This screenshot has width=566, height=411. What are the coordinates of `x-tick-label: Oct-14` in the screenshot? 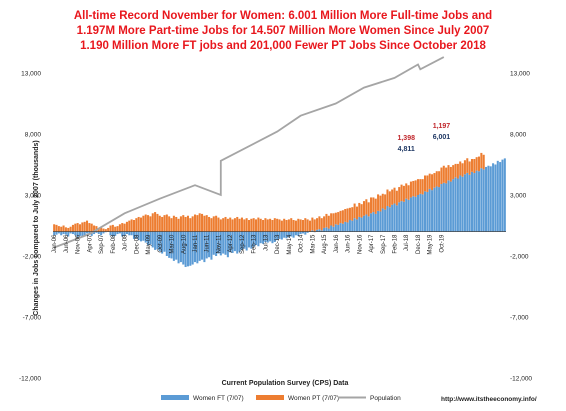 It's located at (302, 243).